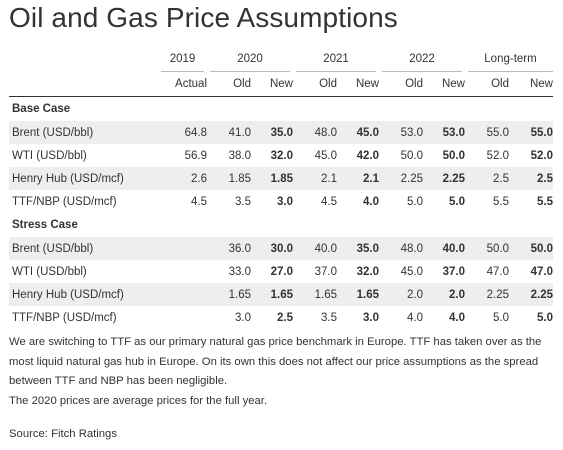  I want to click on table-cell: 53.0, so click(444, 132).